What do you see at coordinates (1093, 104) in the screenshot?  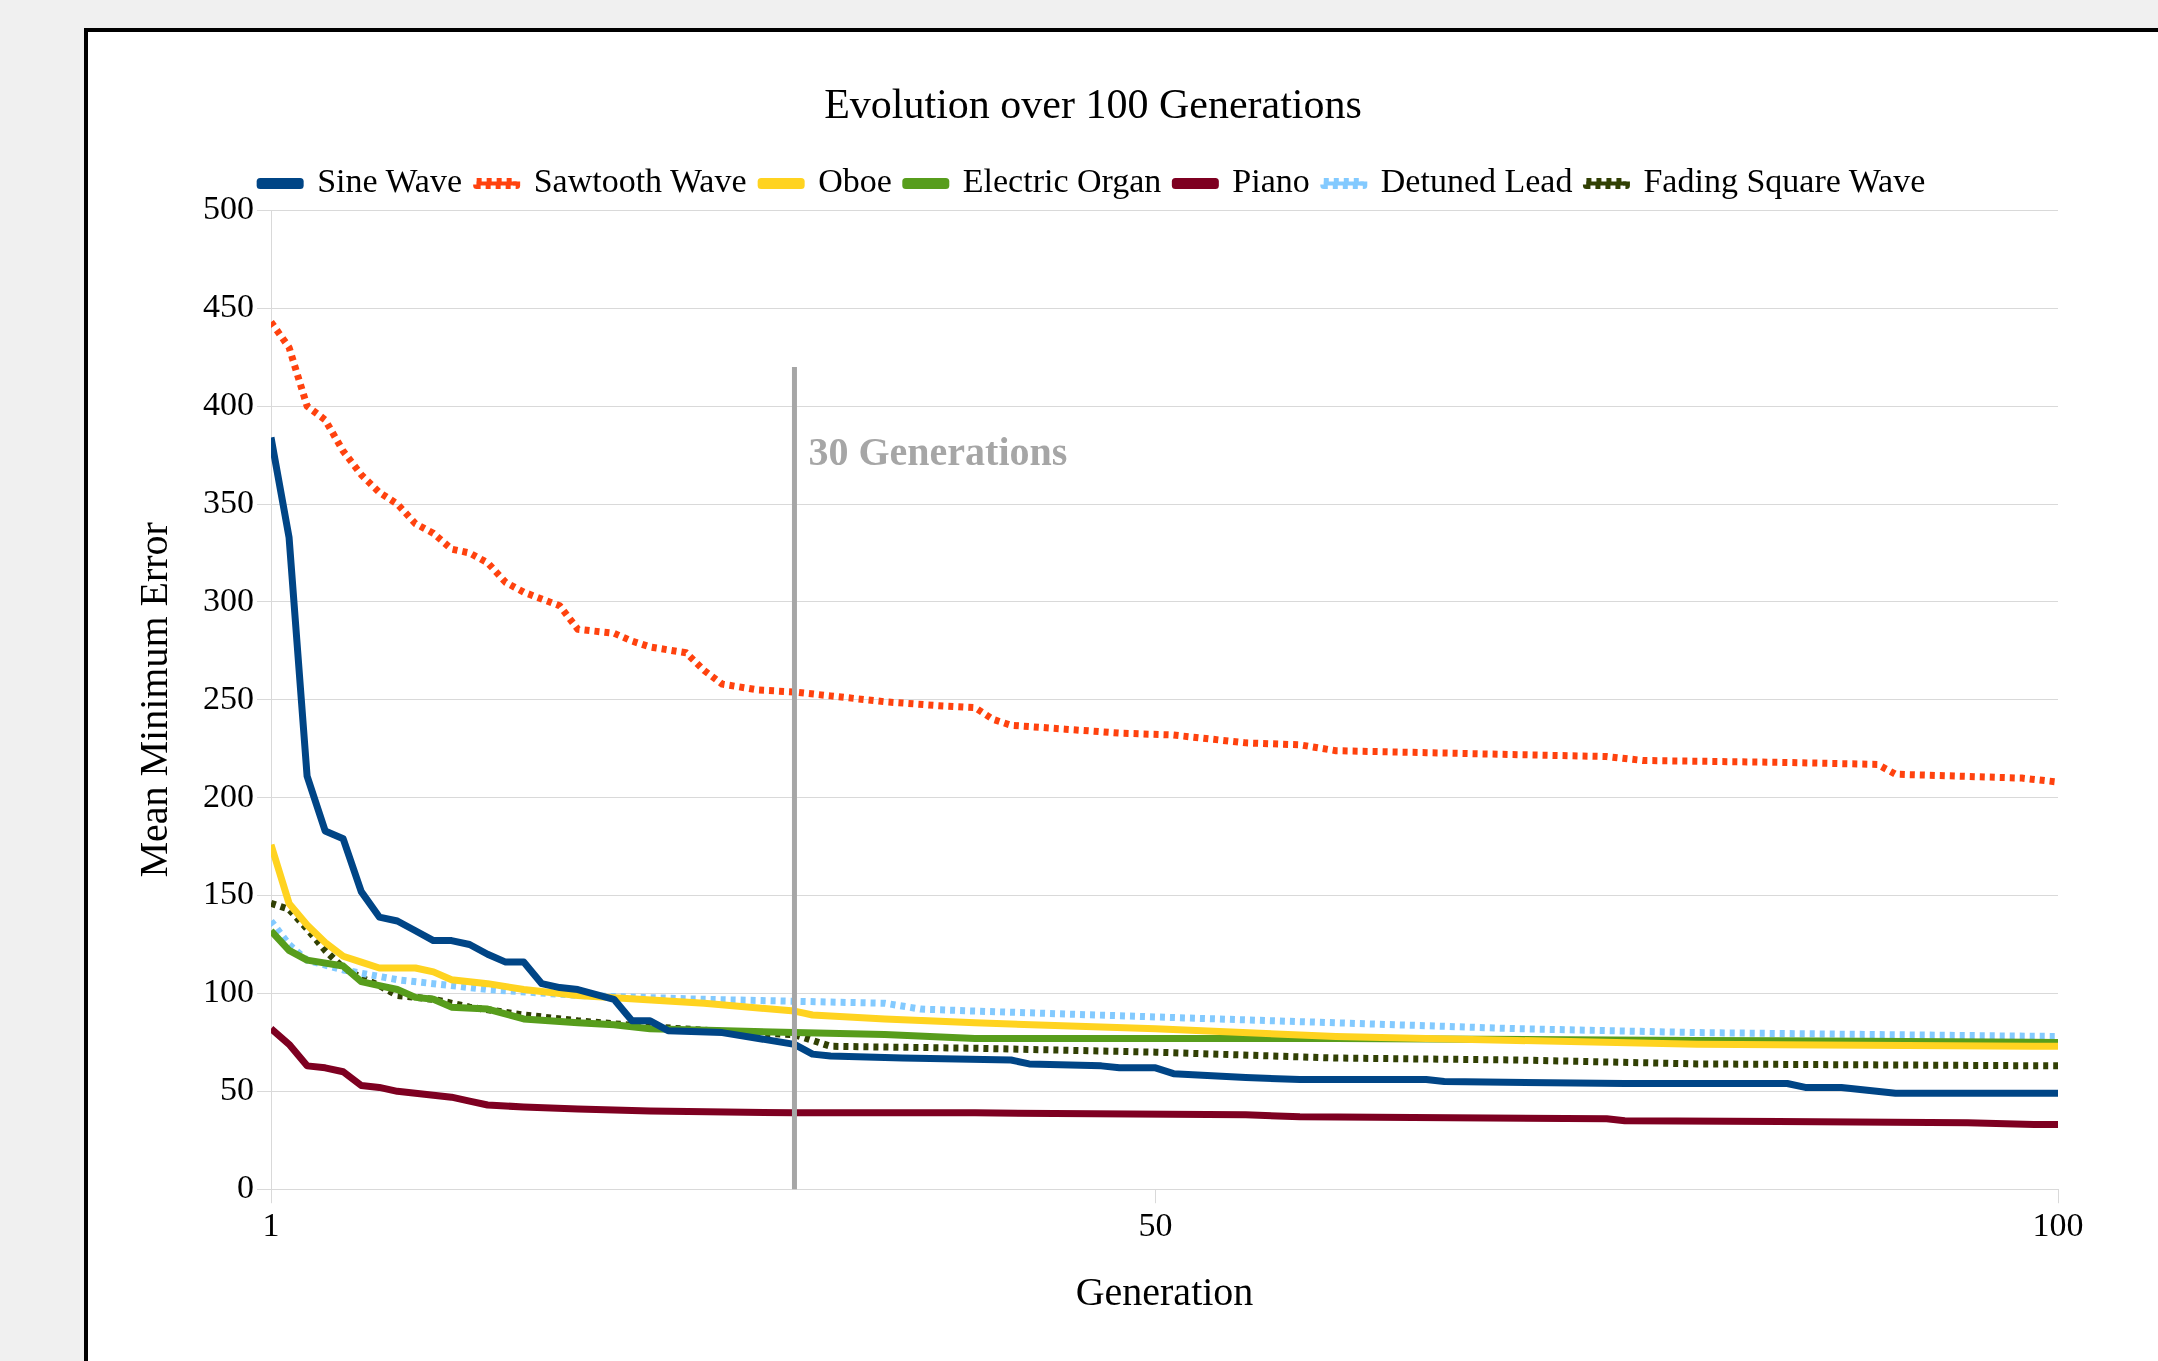 I see `chart-title: Evolution over 100 Generations` at bounding box center [1093, 104].